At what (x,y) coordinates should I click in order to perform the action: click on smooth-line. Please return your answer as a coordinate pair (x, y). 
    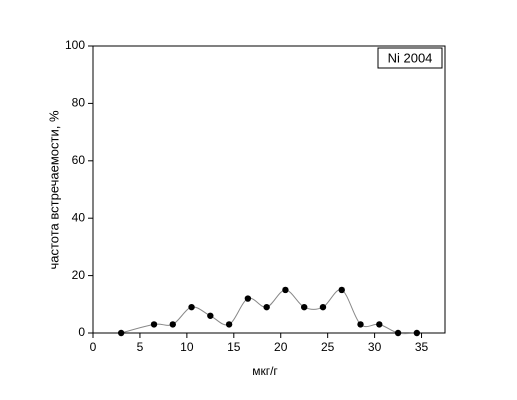
    Looking at the image, I should click on (269, 312).